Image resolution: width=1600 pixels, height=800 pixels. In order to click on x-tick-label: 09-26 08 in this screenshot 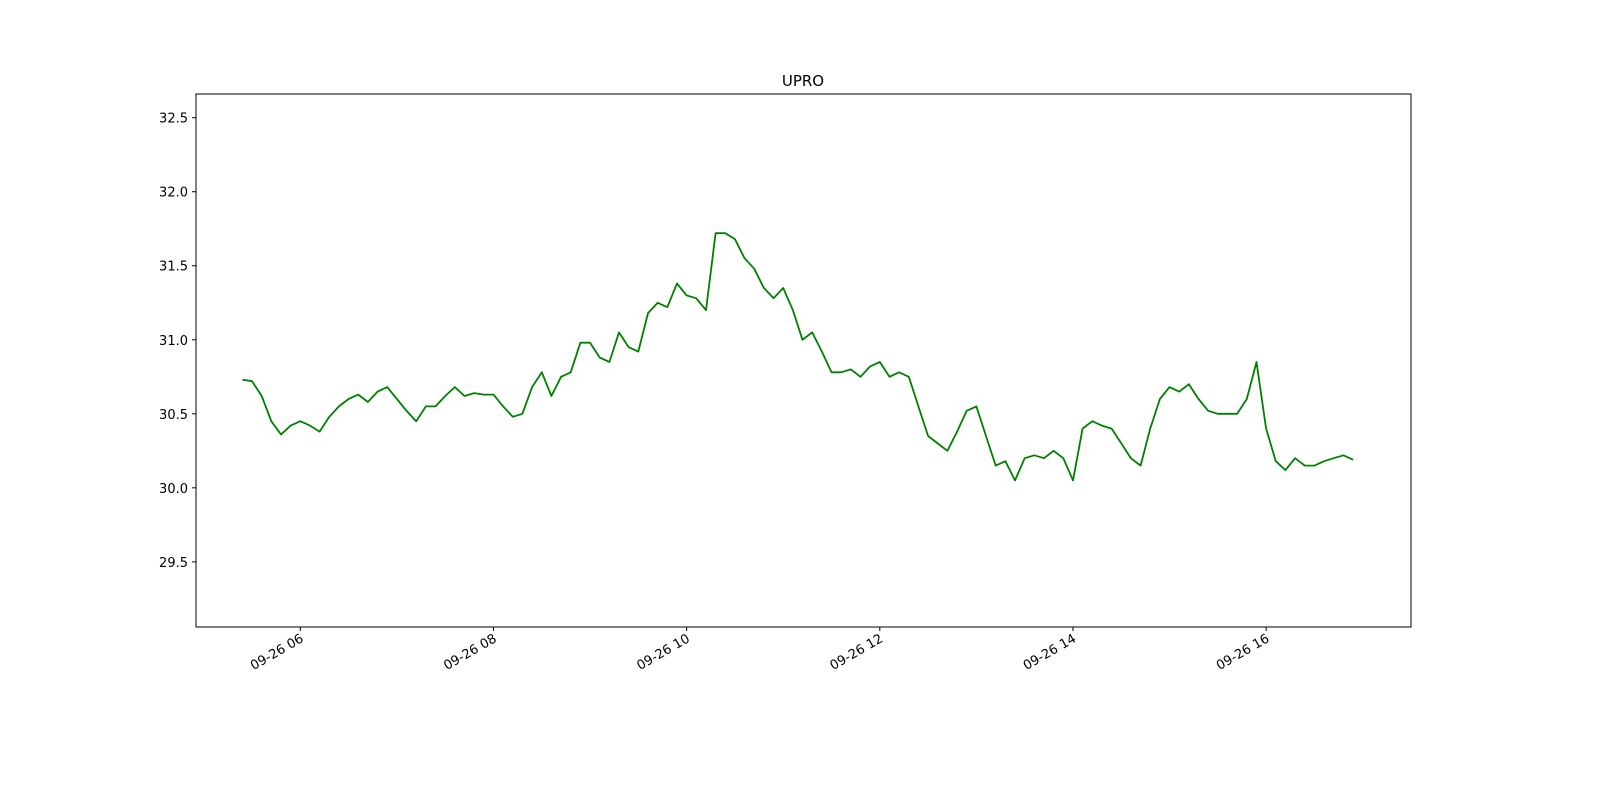, I will do `click(470, 652)`.